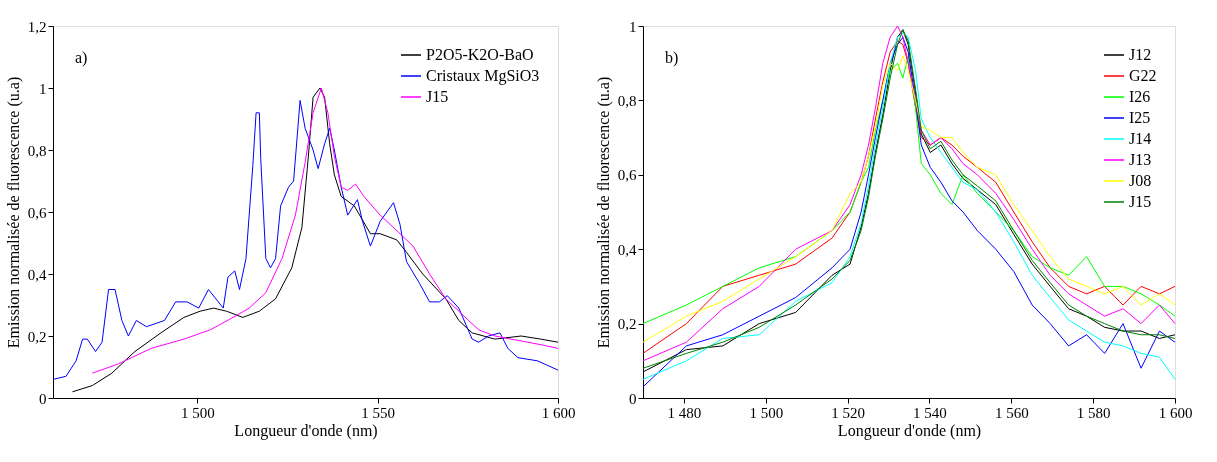 This screenshot has height=462, width=1217. What do you see at coordinates (37, 26) in the screenshot?
I see `y-tick-label: 1,2` at bounding box center [37, 26].